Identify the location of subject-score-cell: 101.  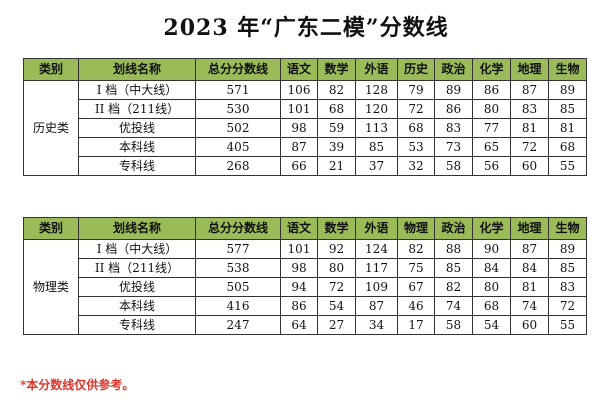
(299, 249).